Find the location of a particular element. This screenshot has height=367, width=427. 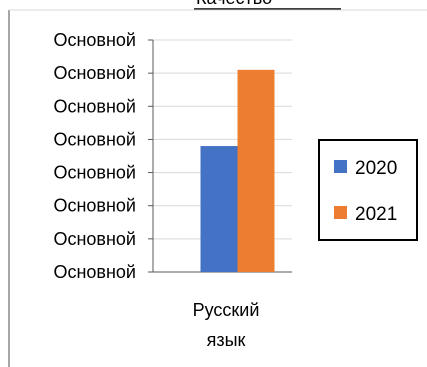

bars-layer is located at coordinates (237, 170).